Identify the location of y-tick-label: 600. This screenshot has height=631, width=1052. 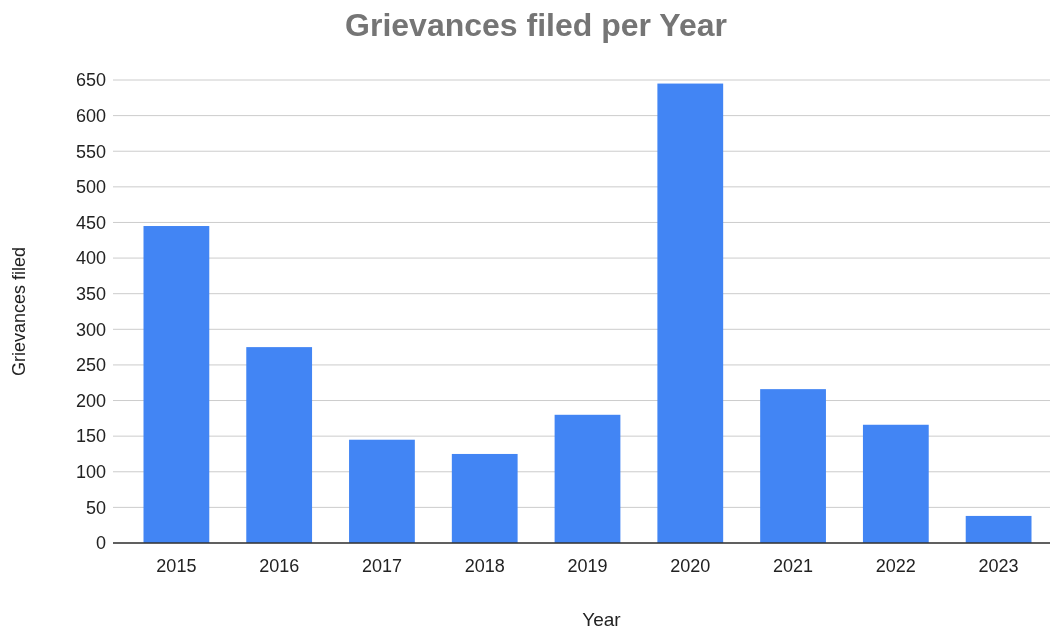
(90, 115).